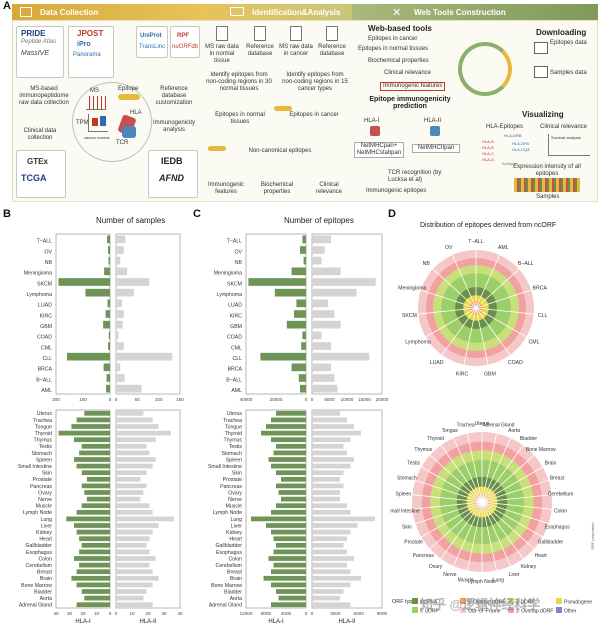 Image resolution: width=600 pixels, height=623 pixels. Describe the element at coordinates (94, 91) in the screenshot. I see `ms-label: MS` at that location.